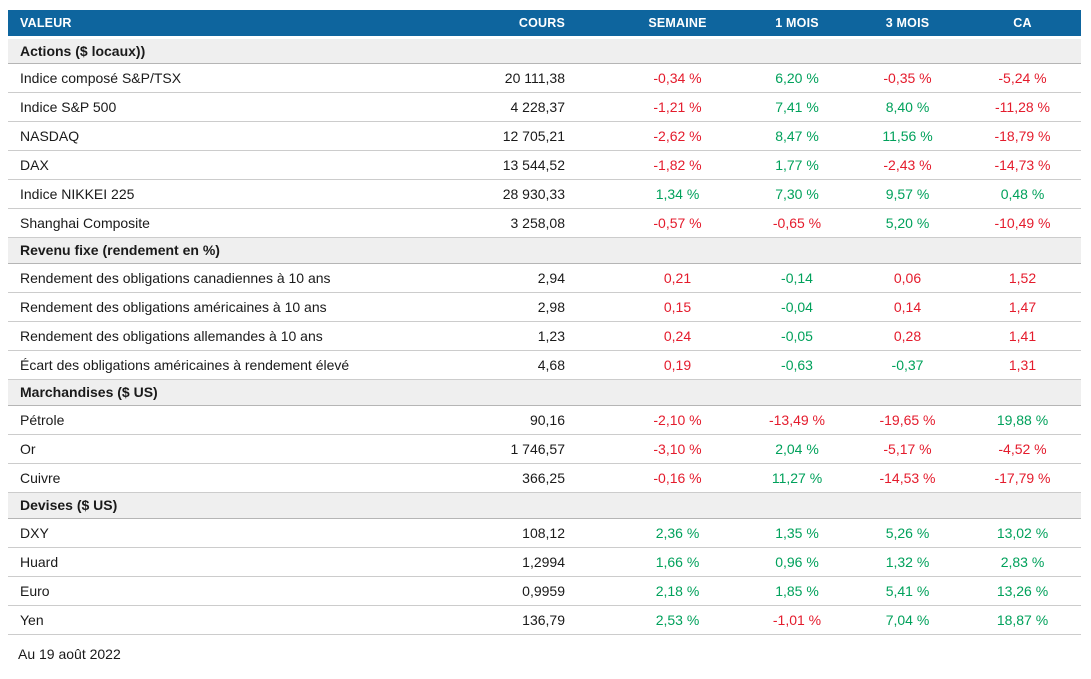  I want to click on cours-value: 4 228,37, so click(510, 107).